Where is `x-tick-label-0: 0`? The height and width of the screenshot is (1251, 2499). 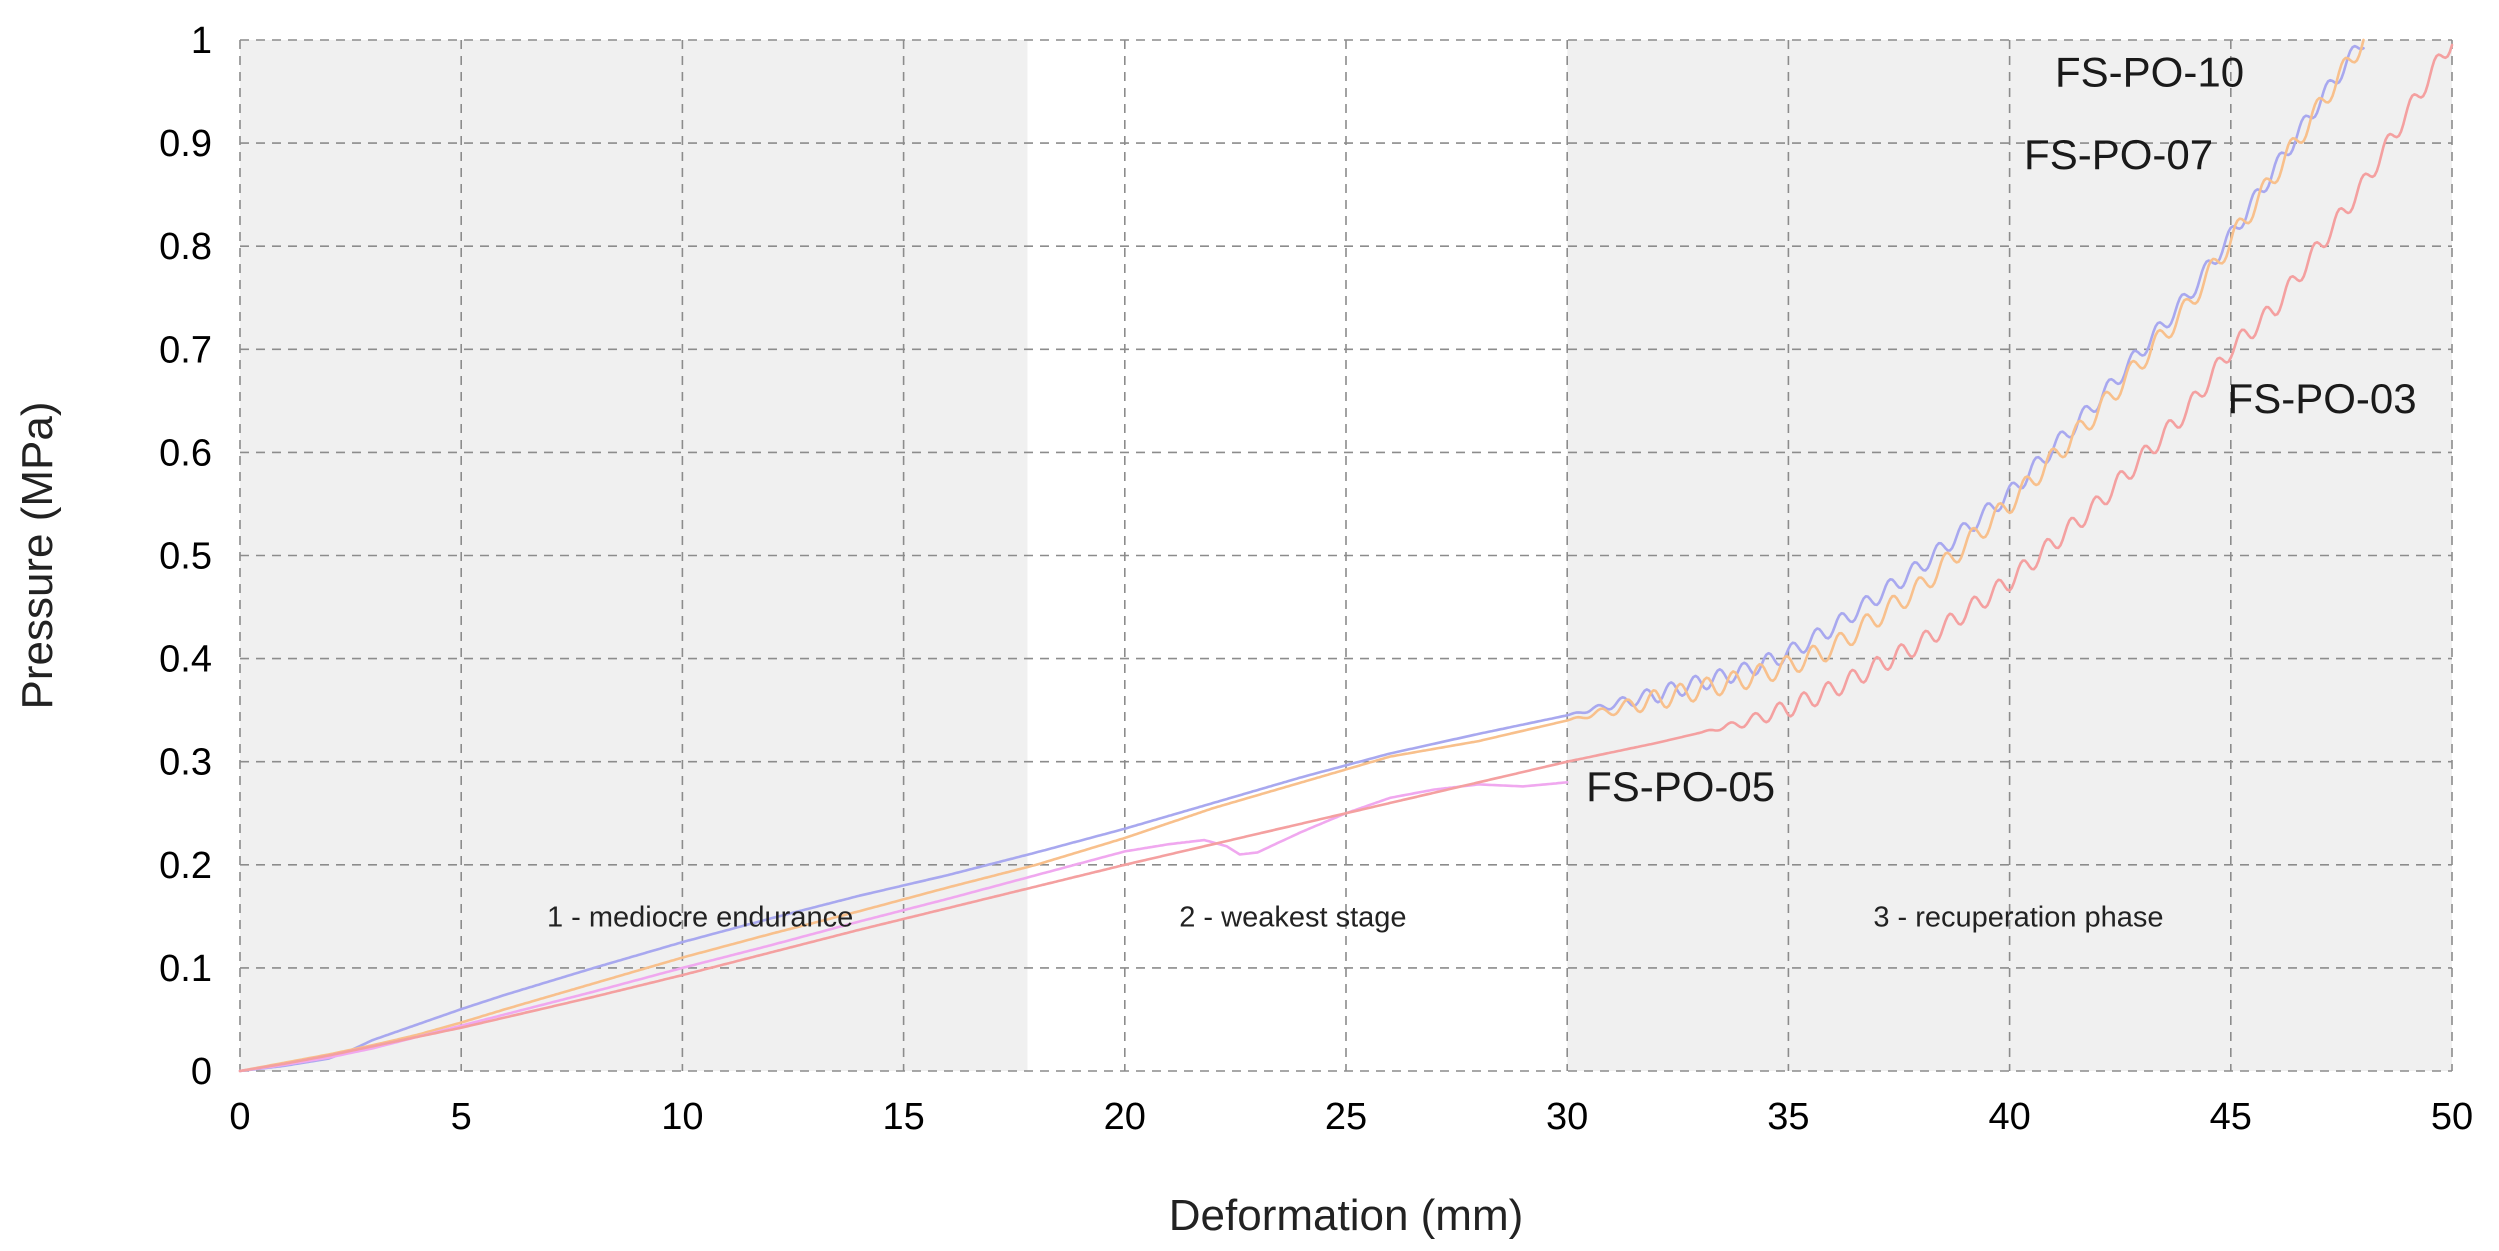 x-tick-label-0: 0 is located at coordinates (239, 1117).